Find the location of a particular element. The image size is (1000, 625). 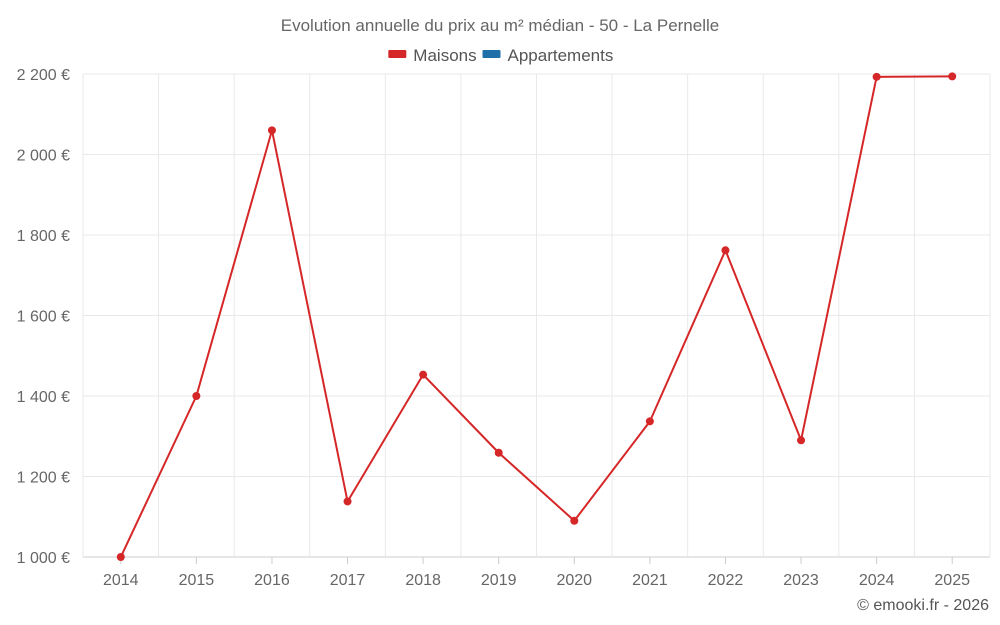

data-point-2023 is located at coordinates (801, 440).